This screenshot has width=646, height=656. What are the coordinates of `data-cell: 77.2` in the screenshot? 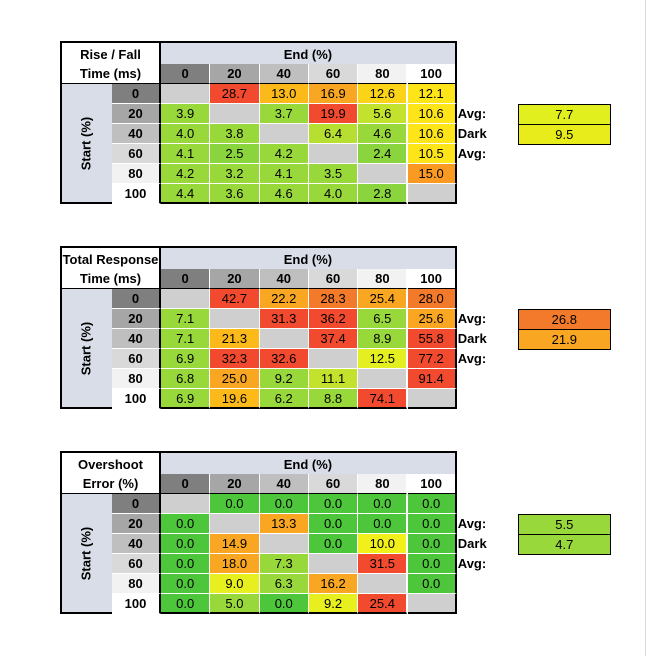 It's located at (432, 359).